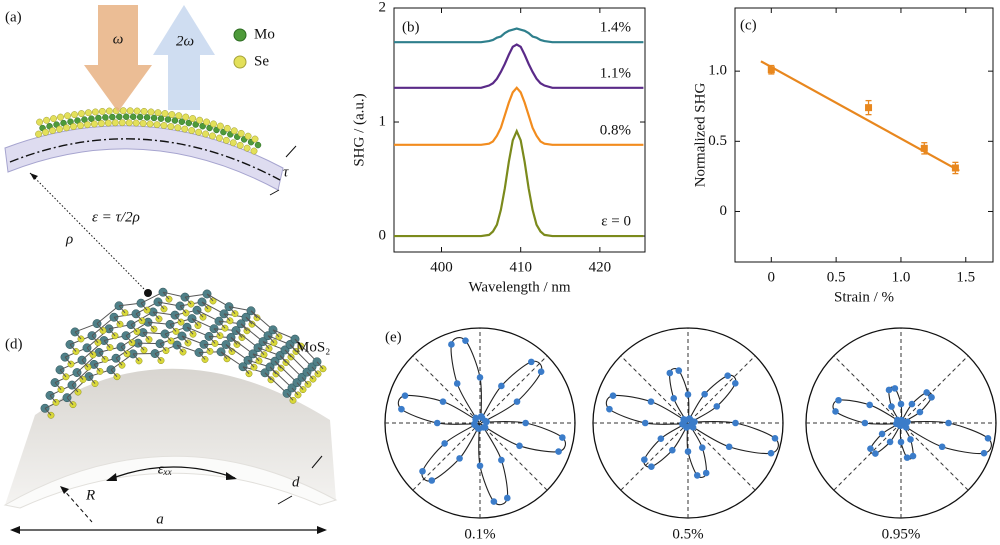 This screenshot has height=545, width=1000. What do you see at coordinates (479, 534) in the screenshot?
I see `polar-label: 0.1%` at bounding box center [479, 534].